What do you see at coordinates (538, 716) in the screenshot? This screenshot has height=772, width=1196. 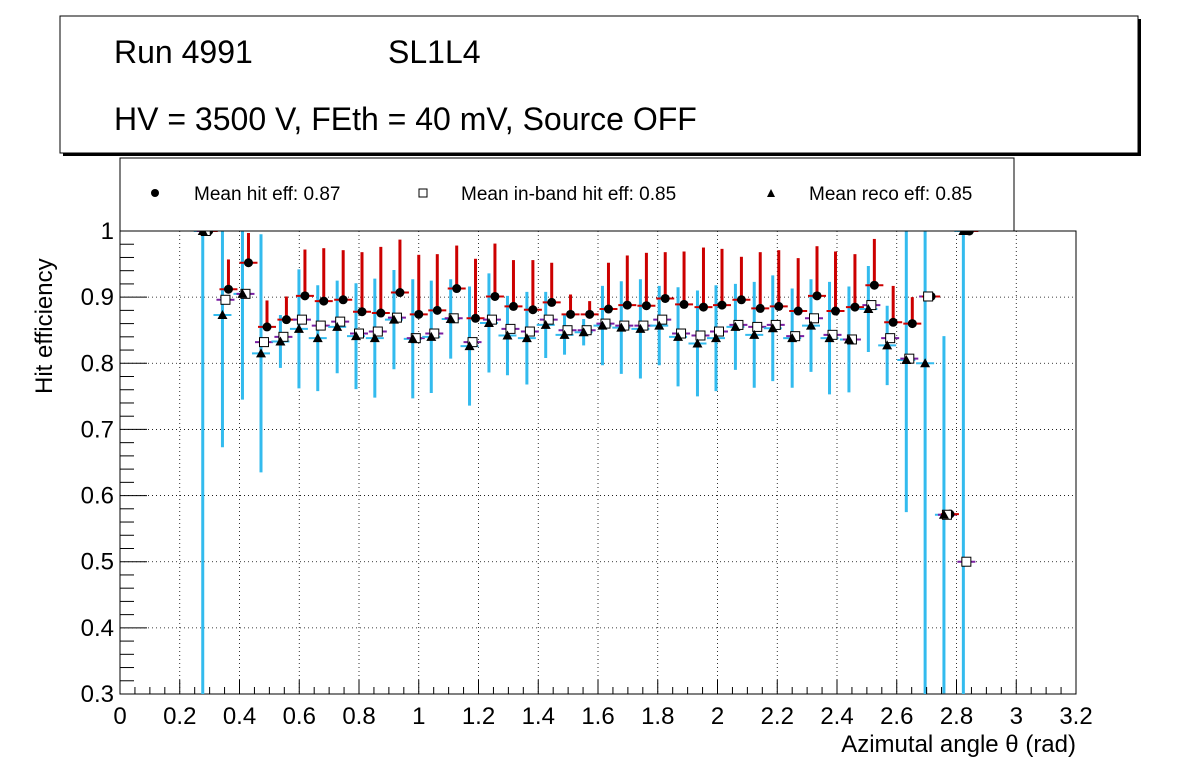 I see `x-tick-label: 1.4` at bounding box center [538, 716].